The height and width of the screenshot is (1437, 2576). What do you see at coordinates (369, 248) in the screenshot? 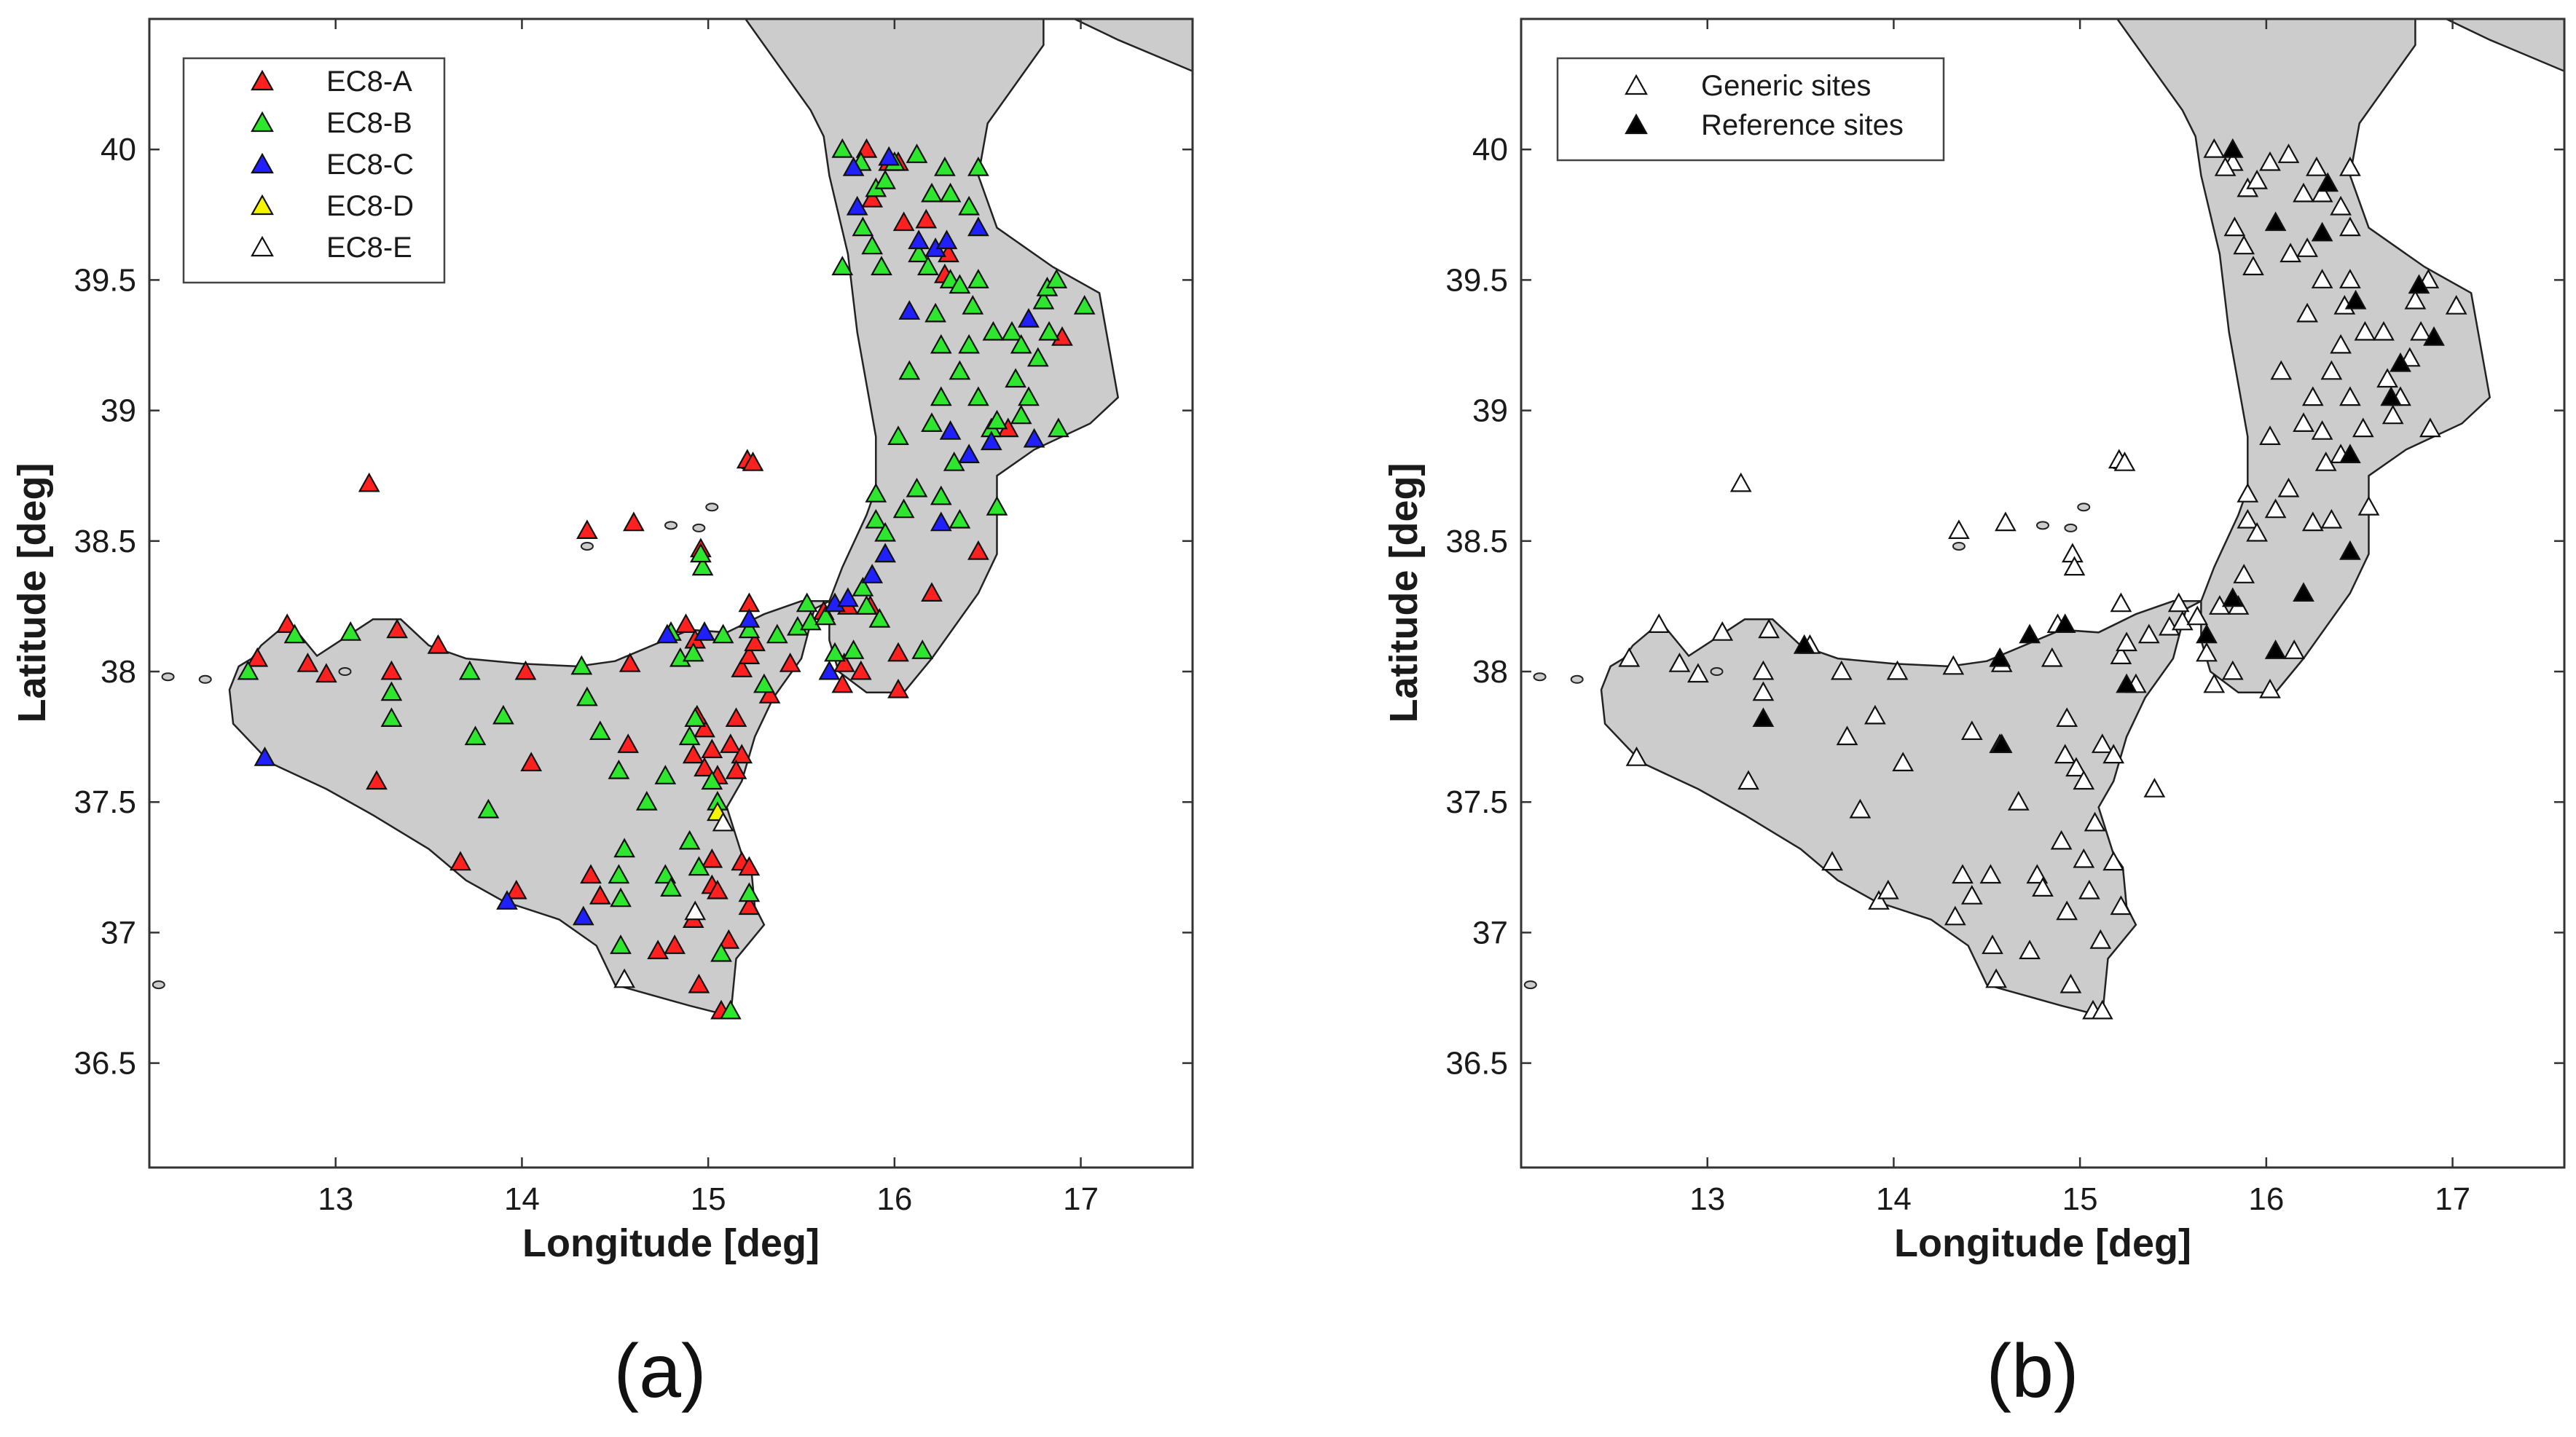
I see `legend-label: EC8-E` at bounding box center [369, 248].